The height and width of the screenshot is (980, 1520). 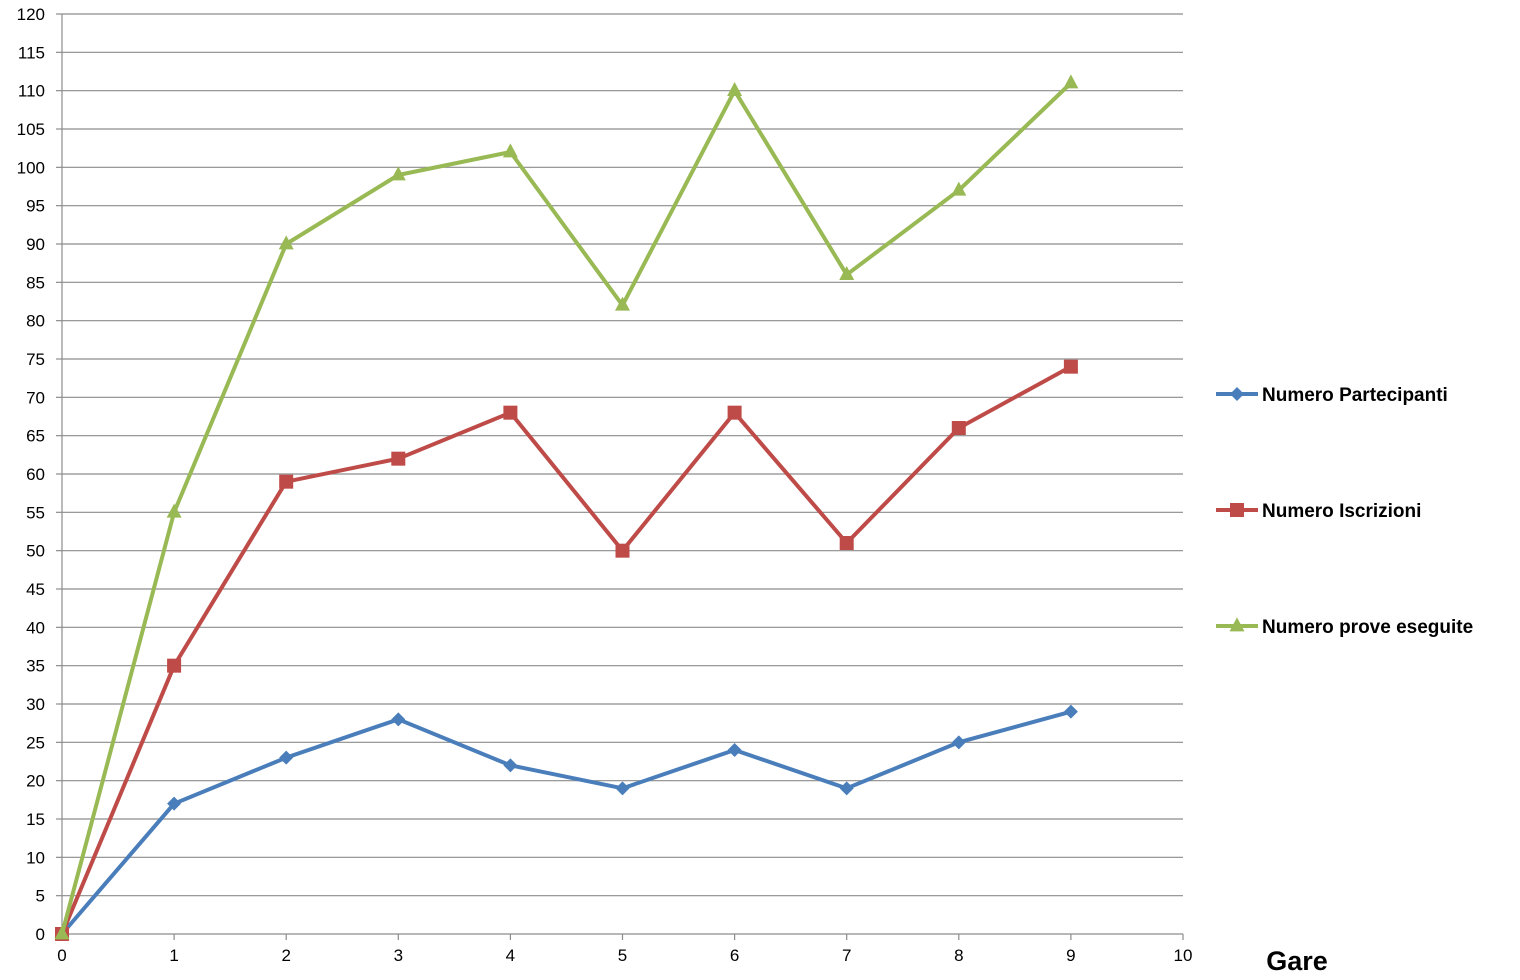 I want to click on legend-label: Numero prove eseguite, so click(x=1367, y=627).